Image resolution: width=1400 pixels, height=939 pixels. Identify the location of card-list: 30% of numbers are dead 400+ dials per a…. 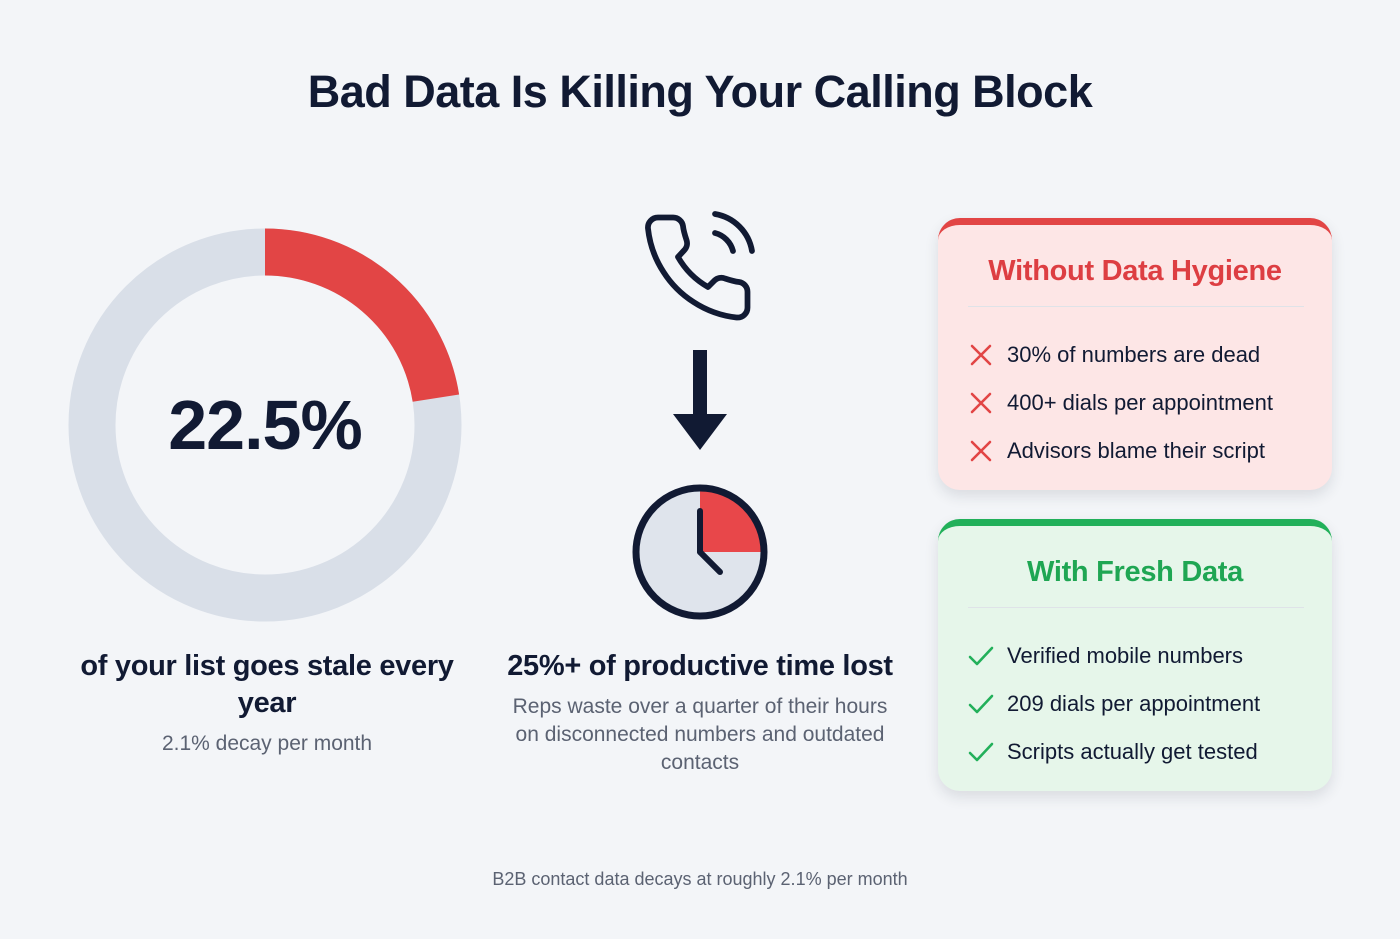
(1135, 403).